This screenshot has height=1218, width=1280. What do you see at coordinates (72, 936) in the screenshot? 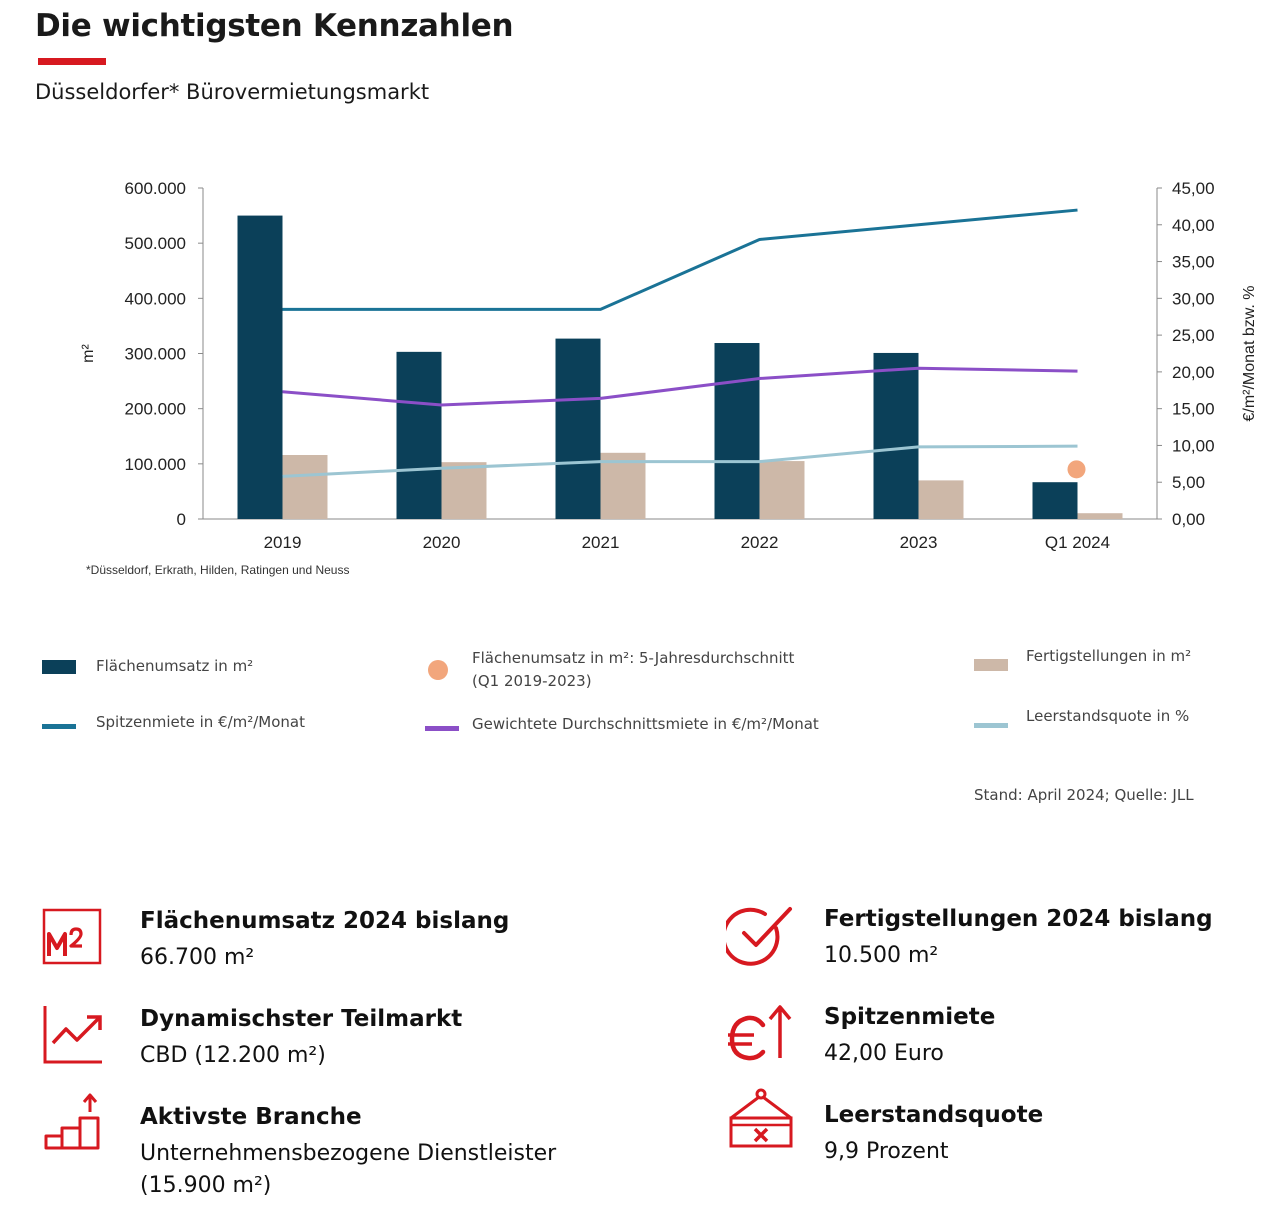
I see `m2-icon` at bounding box center [72, 936].